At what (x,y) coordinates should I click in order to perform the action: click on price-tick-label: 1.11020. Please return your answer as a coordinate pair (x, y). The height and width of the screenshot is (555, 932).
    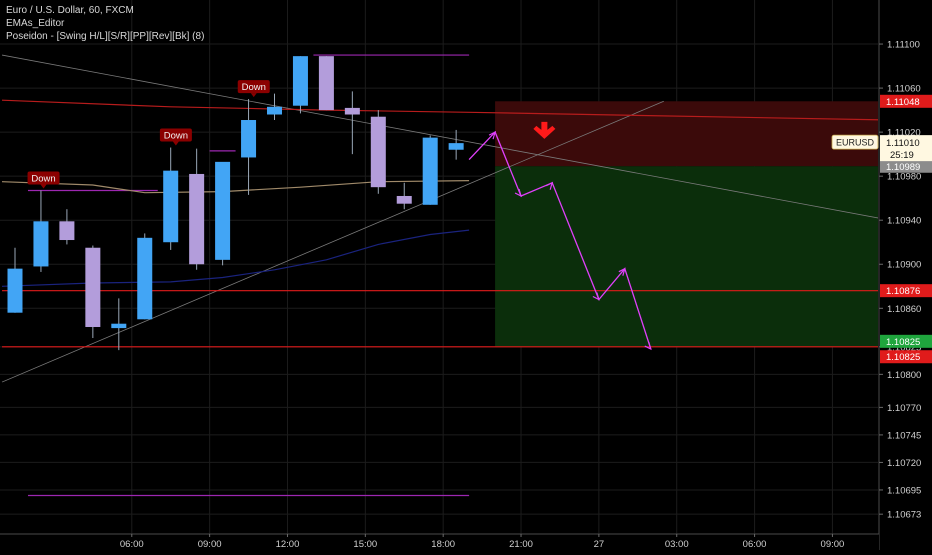
    Looking at the image, I should click on (904, 133).